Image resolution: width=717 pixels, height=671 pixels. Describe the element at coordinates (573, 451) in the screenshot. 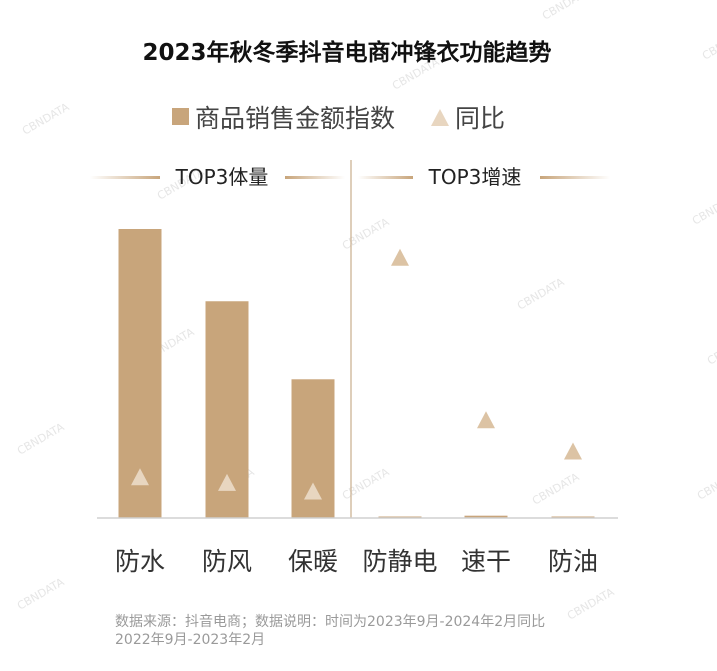

I see `yoy-marker-防油` at that location.